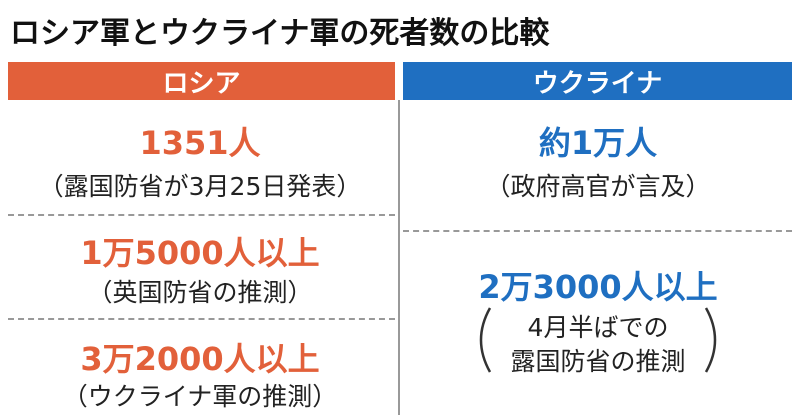 Image resolution: width=800 pixels, height=420 pixels. Describe the element at coordinates (598, 361) in the screenshot. I see `note-line: 露国防省の推測` at that location.